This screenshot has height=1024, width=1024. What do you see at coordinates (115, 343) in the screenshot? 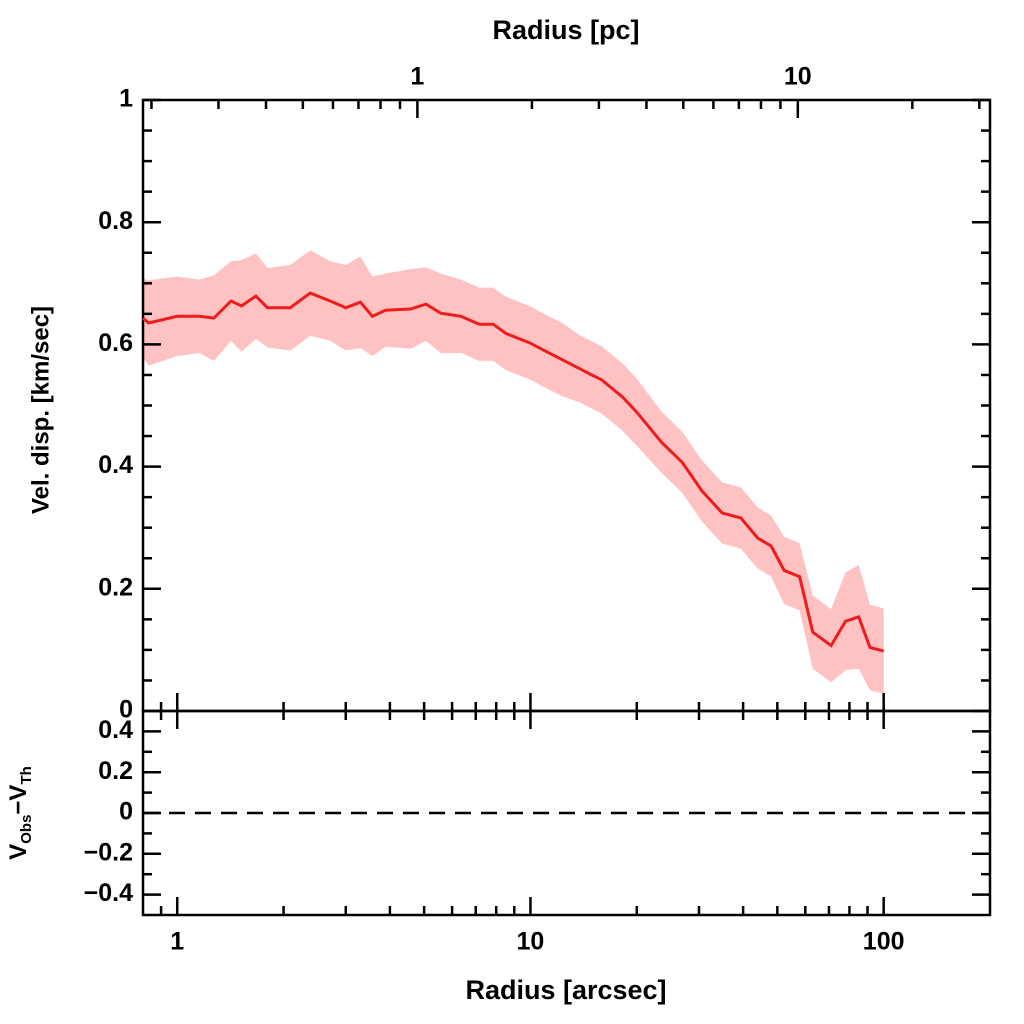
I see `y-tick-label: 0.6` at bounding box center [115, 343].